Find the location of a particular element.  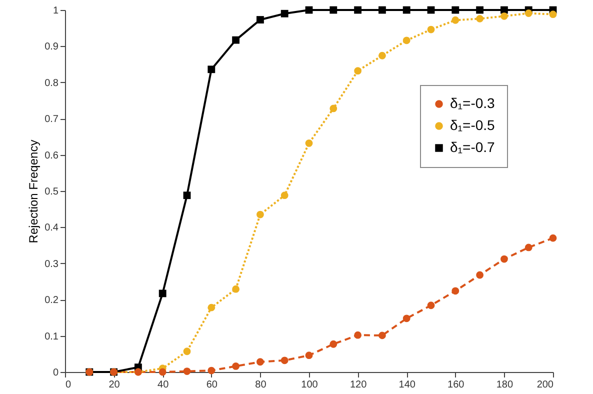

x-tick-label: 160 is located at coordinates (456, 385).